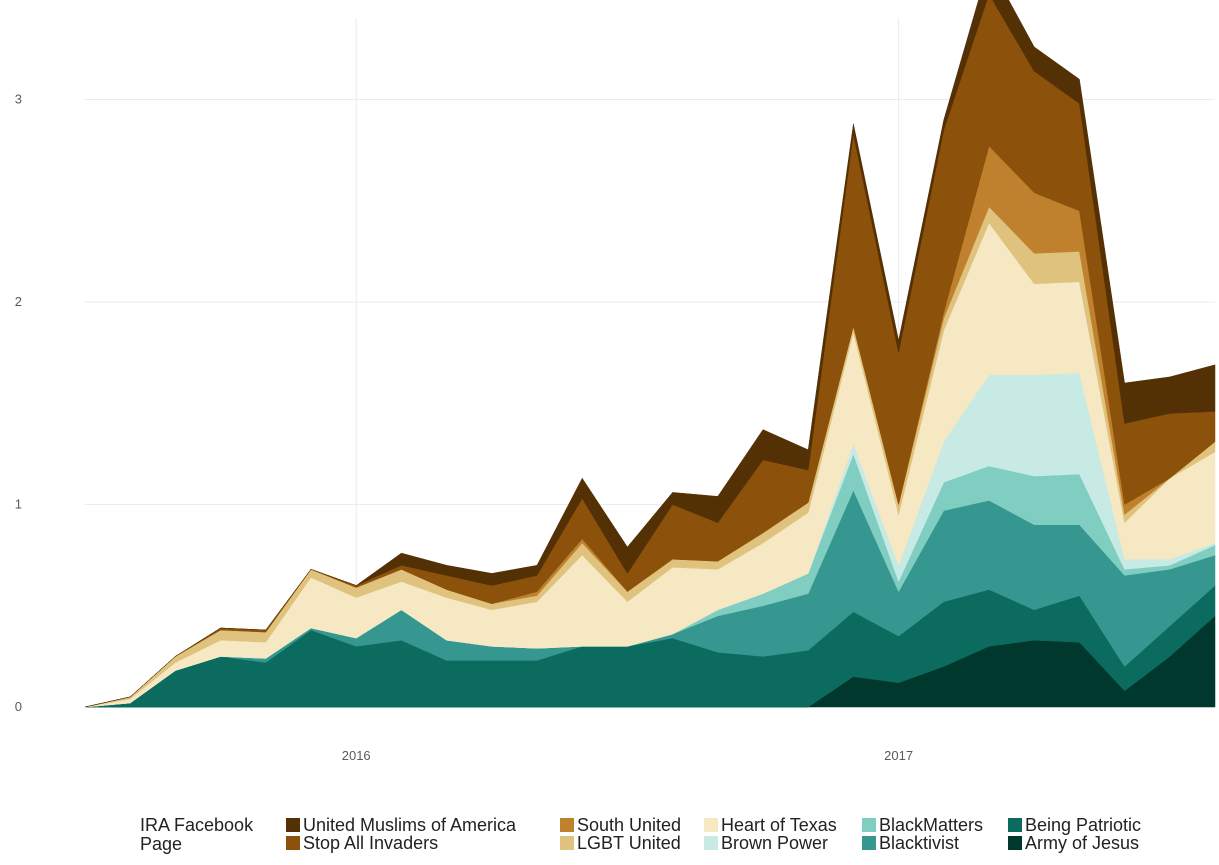 The width and height of the screenshot is (1219, 865). What do you see at coordinates (1082, 843) in the screenshot?
I see `legend-label: Army of Jesus` at bounding box center [1082, 843].